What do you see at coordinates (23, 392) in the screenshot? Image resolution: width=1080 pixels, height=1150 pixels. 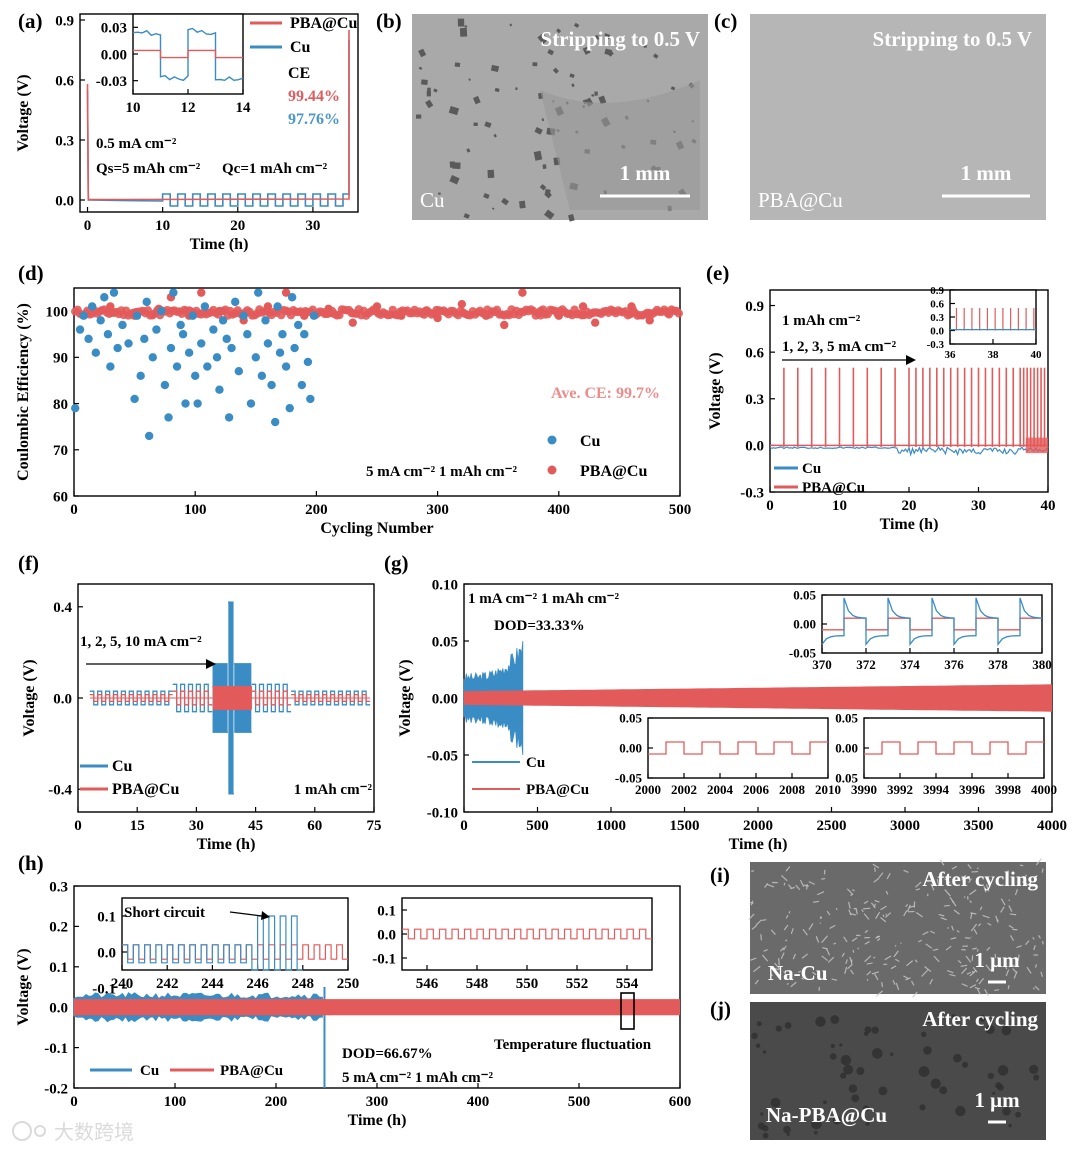 I see `y-axis-label: Coulombic Efficiency (%)` at bounding box center [23, 392].